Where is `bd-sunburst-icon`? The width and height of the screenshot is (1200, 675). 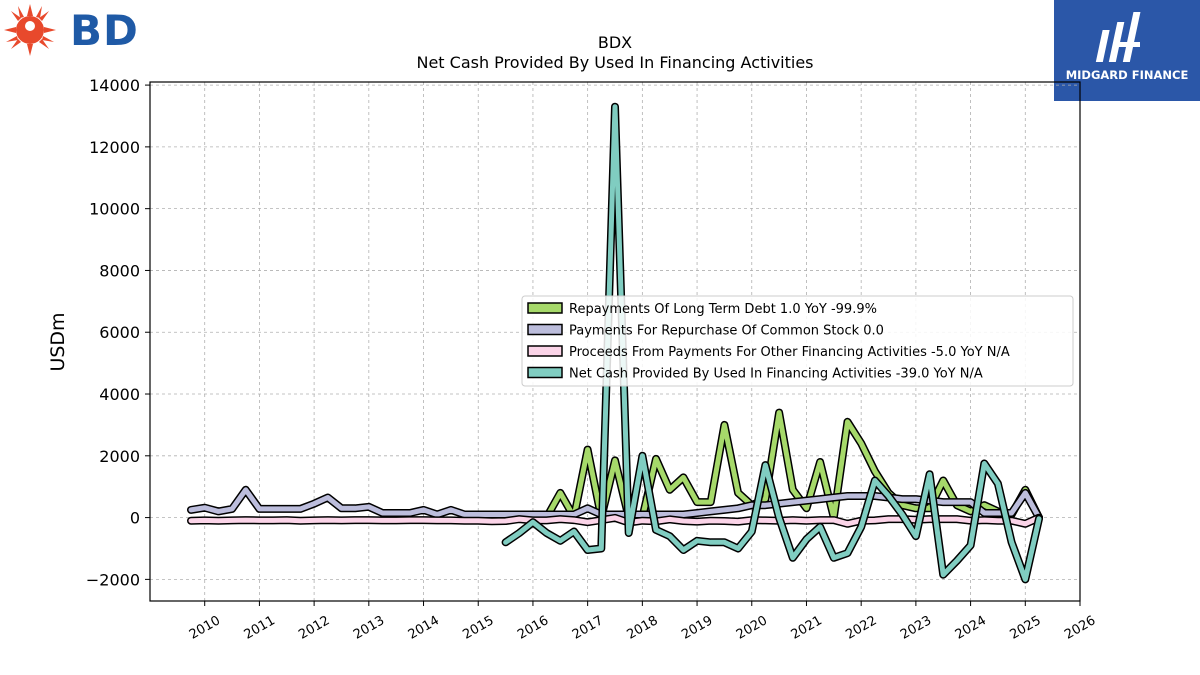
bd-sunburst-icon is located at coordinates (30, 30).